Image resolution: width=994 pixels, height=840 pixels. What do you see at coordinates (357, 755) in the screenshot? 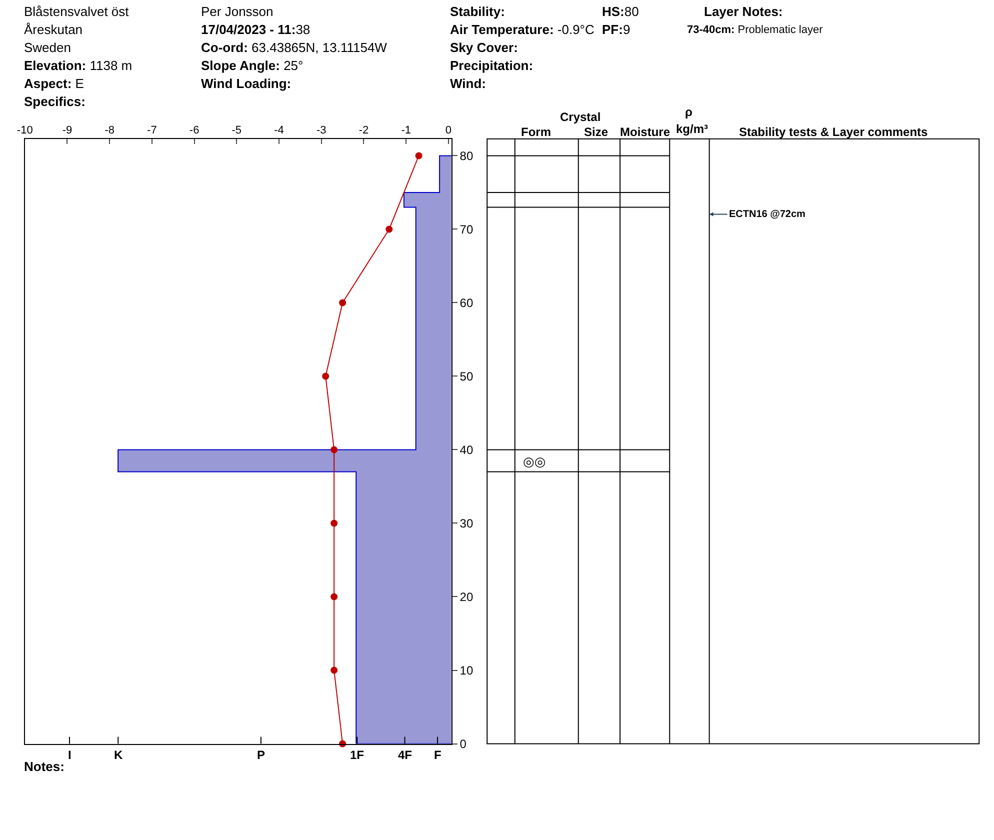
I see `text: 1F` at bounding box center [357, 755].